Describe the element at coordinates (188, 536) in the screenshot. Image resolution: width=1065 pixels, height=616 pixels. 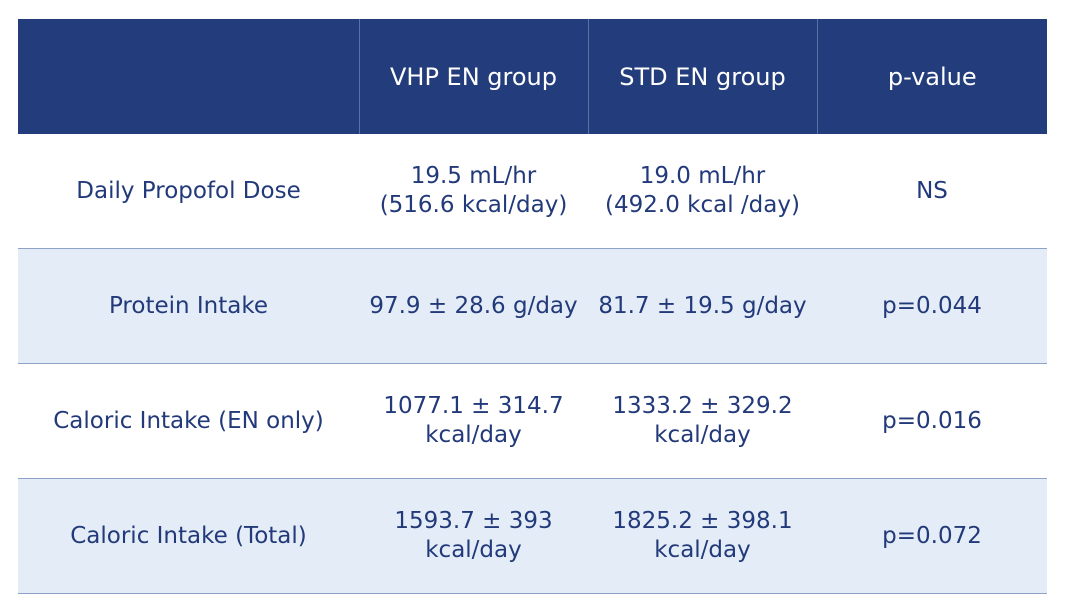
I see `row-label: Caloric Intake (Total)` at that location.